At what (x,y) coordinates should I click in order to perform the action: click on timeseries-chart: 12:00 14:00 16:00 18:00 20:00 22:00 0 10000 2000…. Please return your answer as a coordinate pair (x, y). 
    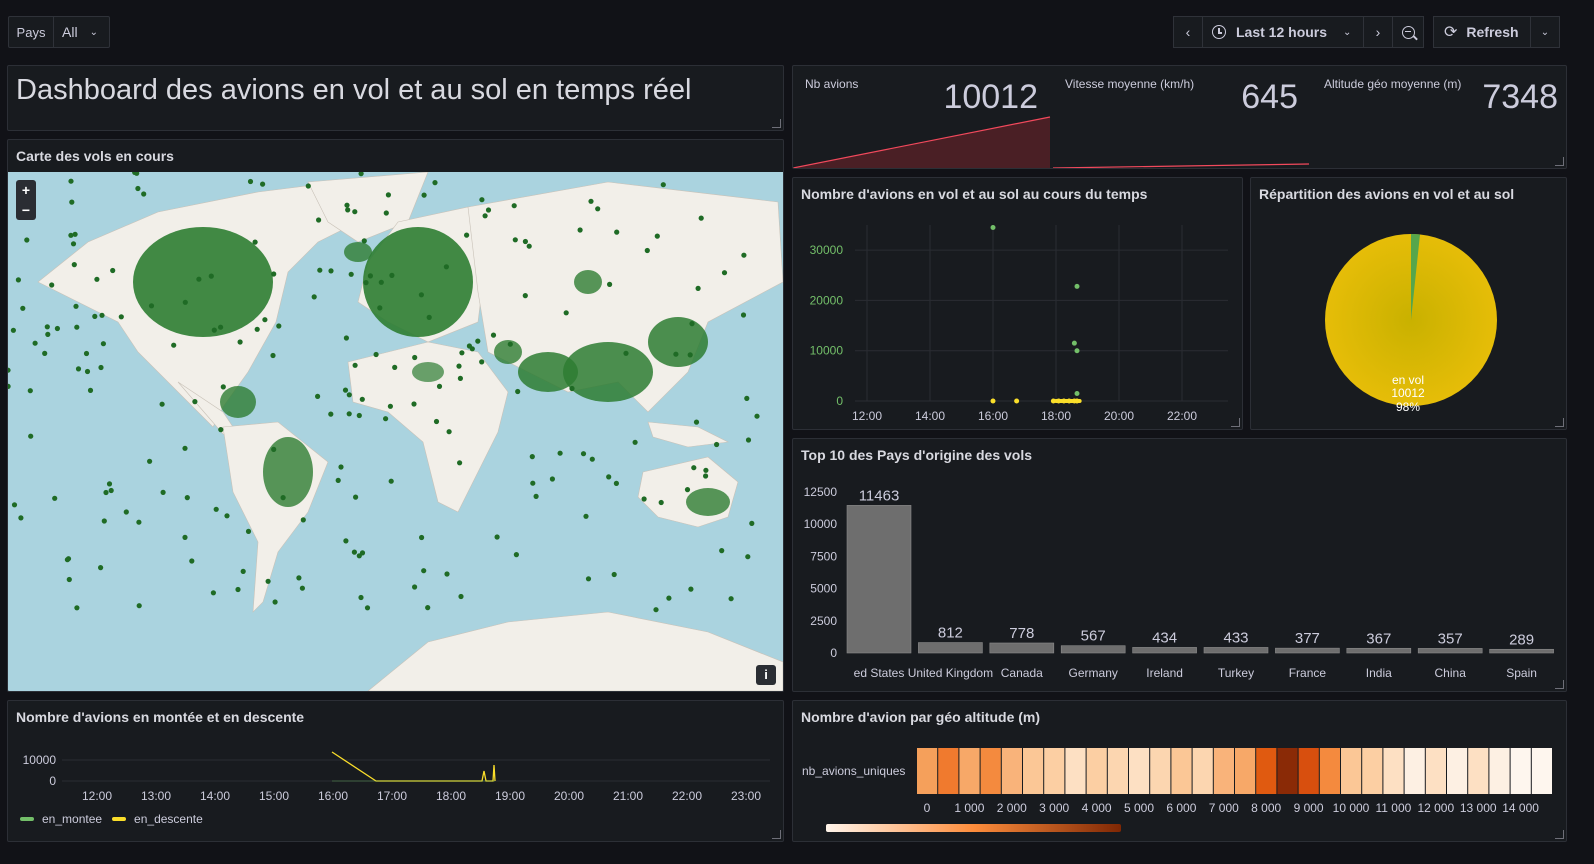
    Looking at the image, I should click on (1018, 304).